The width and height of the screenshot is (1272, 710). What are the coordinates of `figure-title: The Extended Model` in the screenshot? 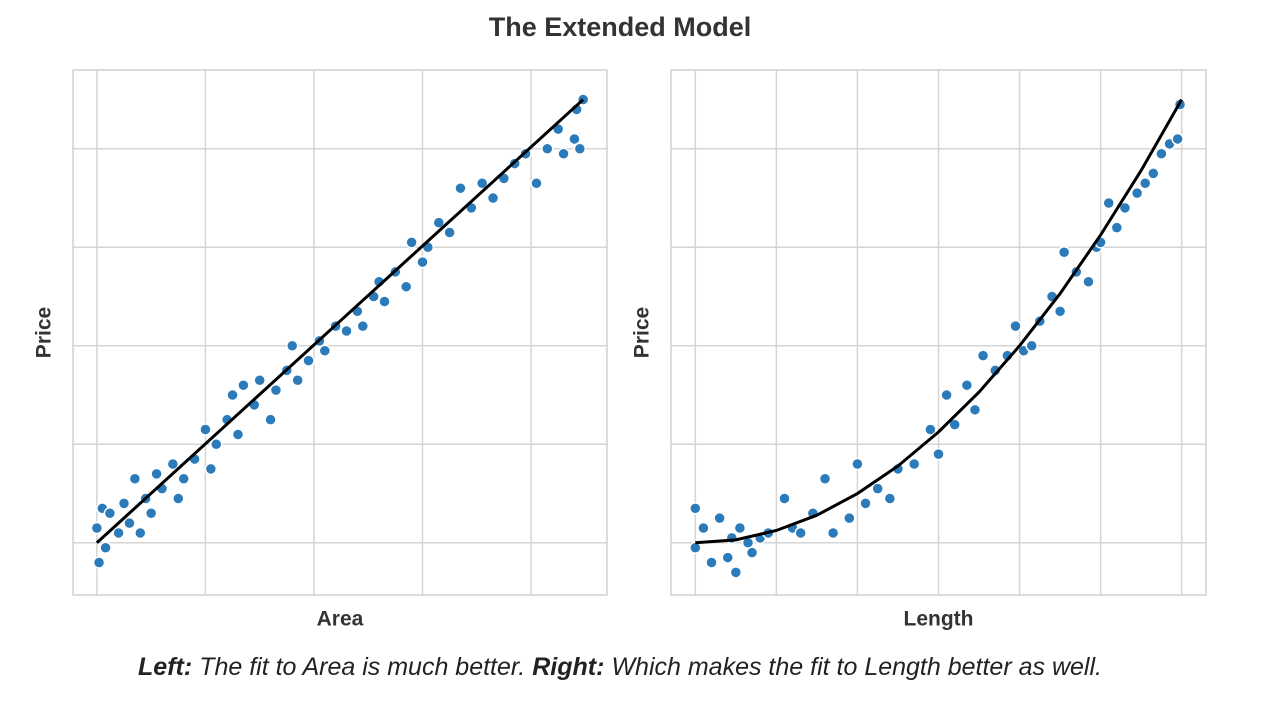 It's located at (620, 27).